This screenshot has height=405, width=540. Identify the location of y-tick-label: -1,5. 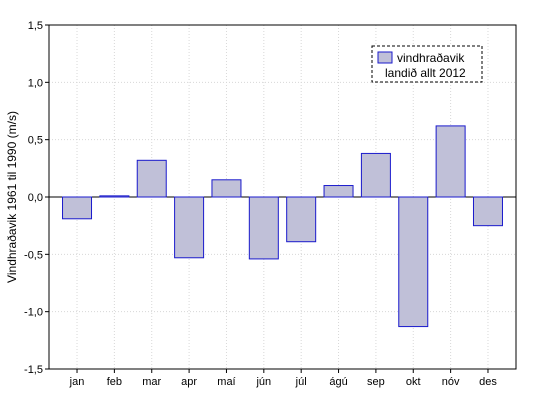
(33, 370).